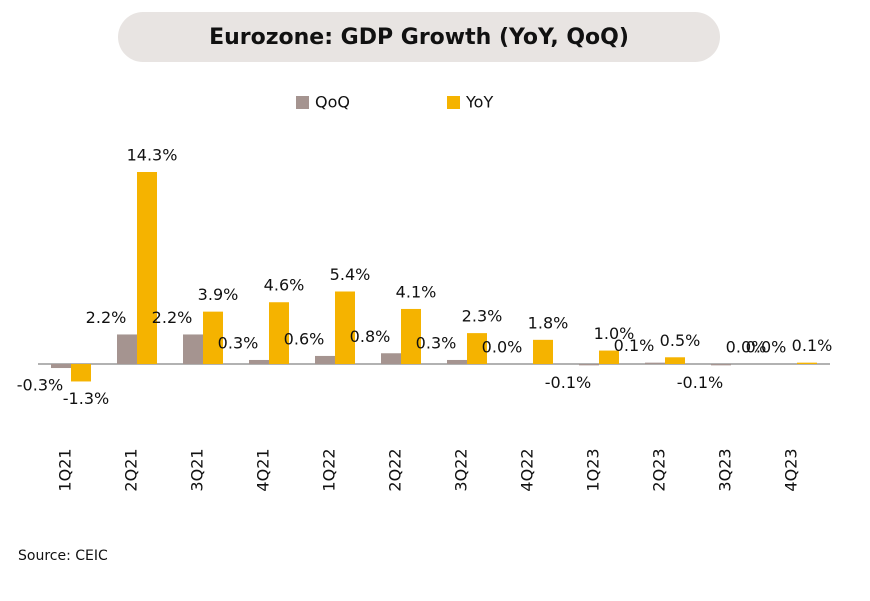  Describe the element at coordinates (284, 285) in the screenshot. I see `data-label: 4.6%` at that location.